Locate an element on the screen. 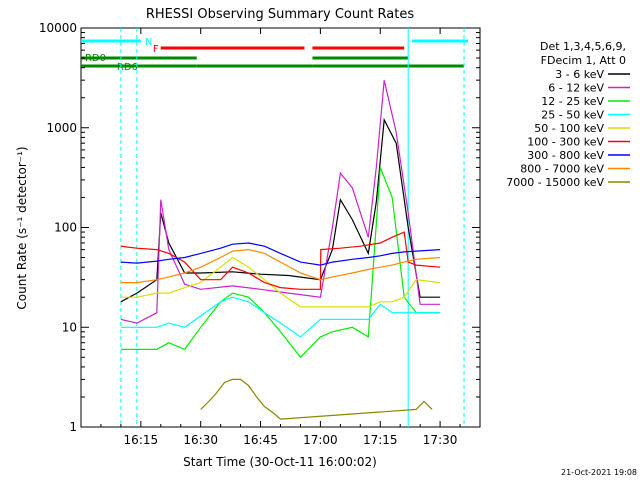 The image size is (640, 480). y-axis-label: Count Rate (s⁻¹ detector⁻¹) is located at coordinates (22, 227).